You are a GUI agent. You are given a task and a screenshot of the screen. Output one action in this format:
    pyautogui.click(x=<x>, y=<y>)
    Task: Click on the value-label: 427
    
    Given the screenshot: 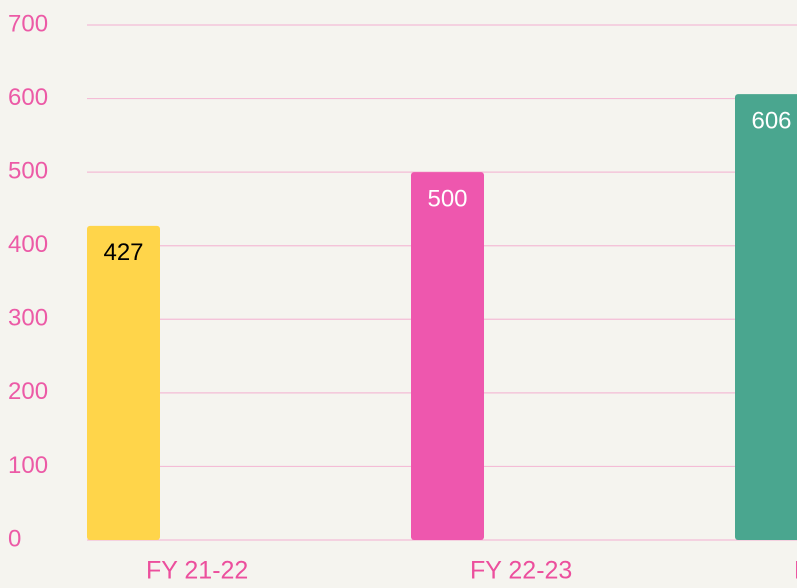 What is the action you would take?
    pyautogui.click(x=123, y=252)
    